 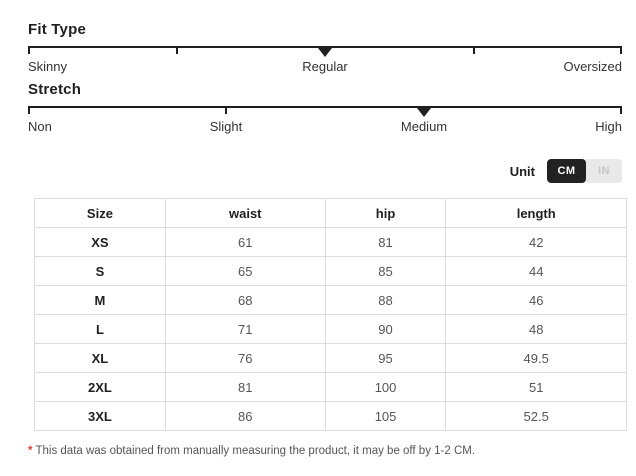 I want to click on hip-value: 81, so click(x=385, y=242).